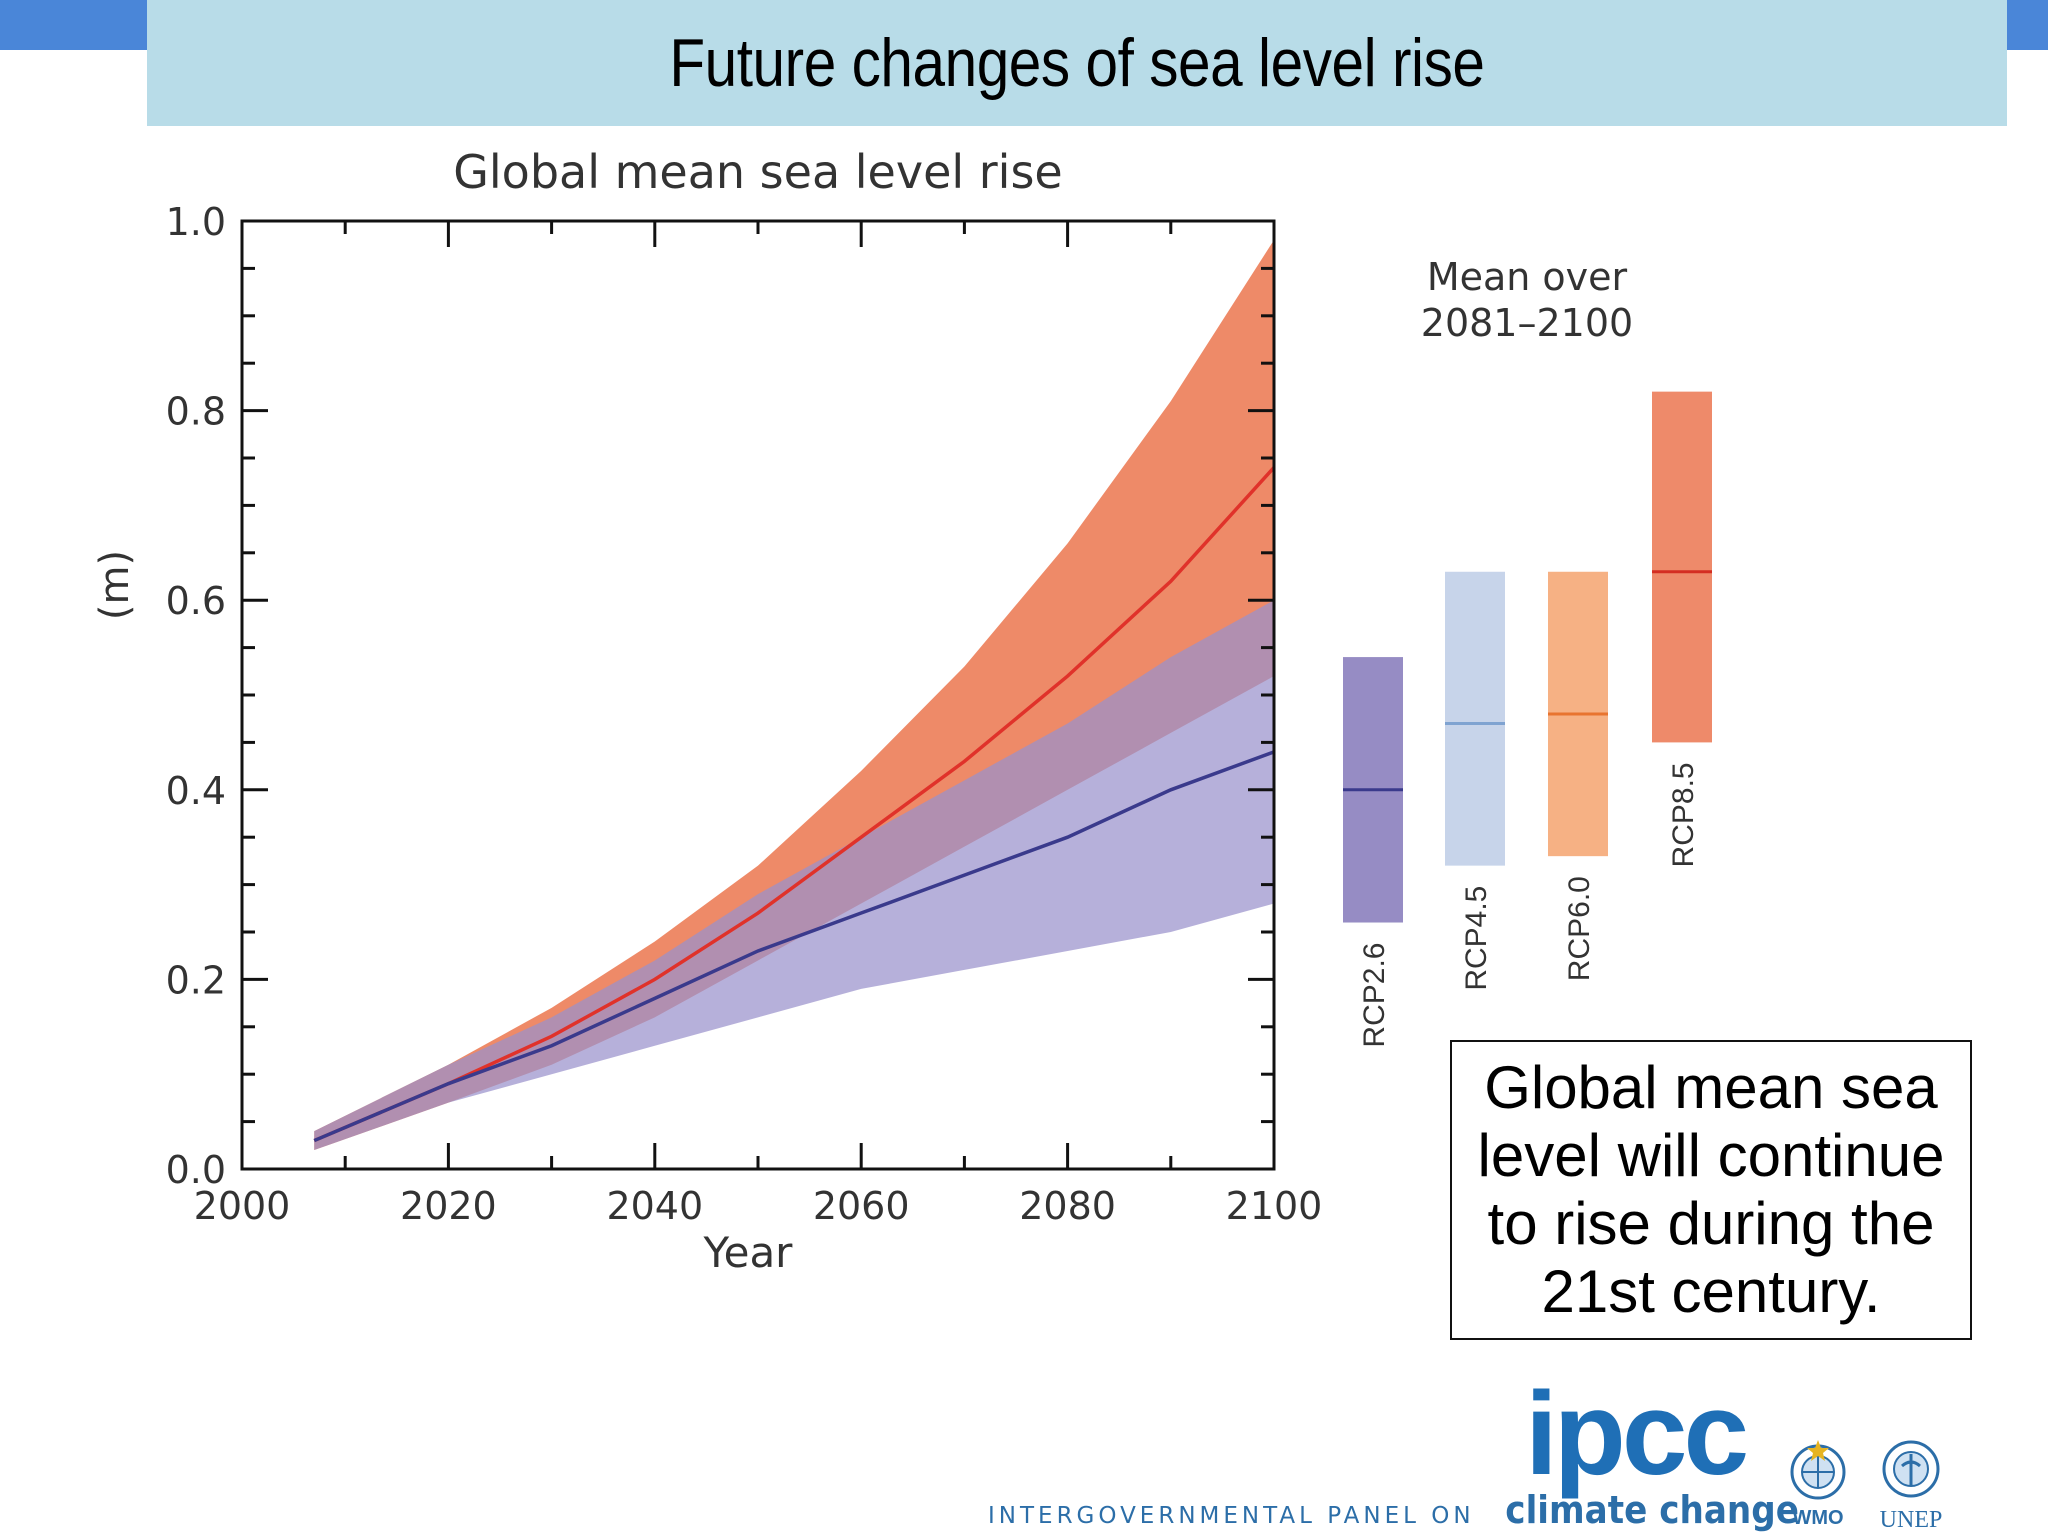 This screenshot has height=1536, width=2048. Describe the element at coordinates (196, 412) in the screenshot. I see `y-tick-label: 0.8` at that location.